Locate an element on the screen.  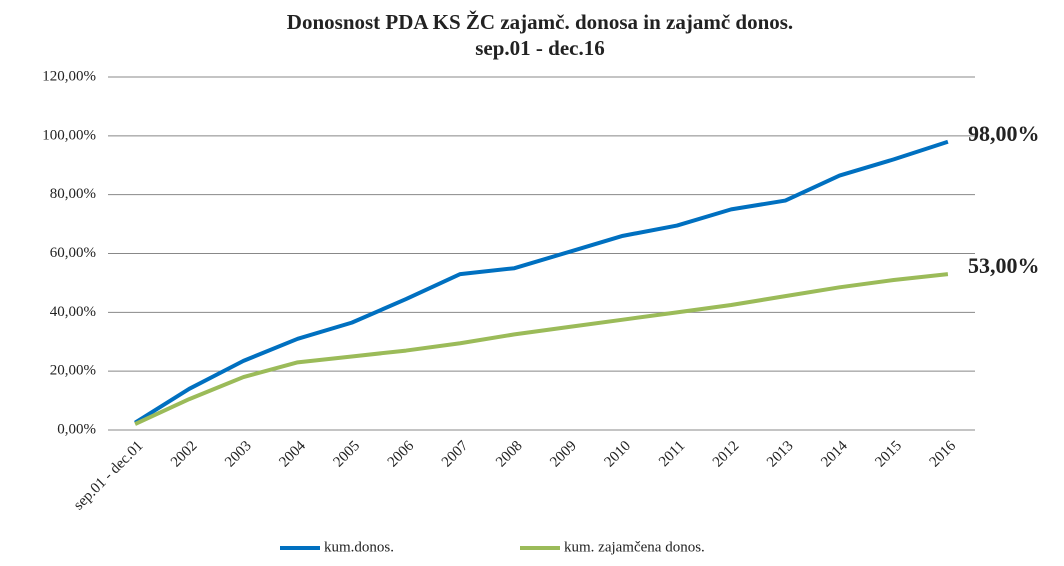
y-tick-label: 60,00% is located at coordinates (73, 253).